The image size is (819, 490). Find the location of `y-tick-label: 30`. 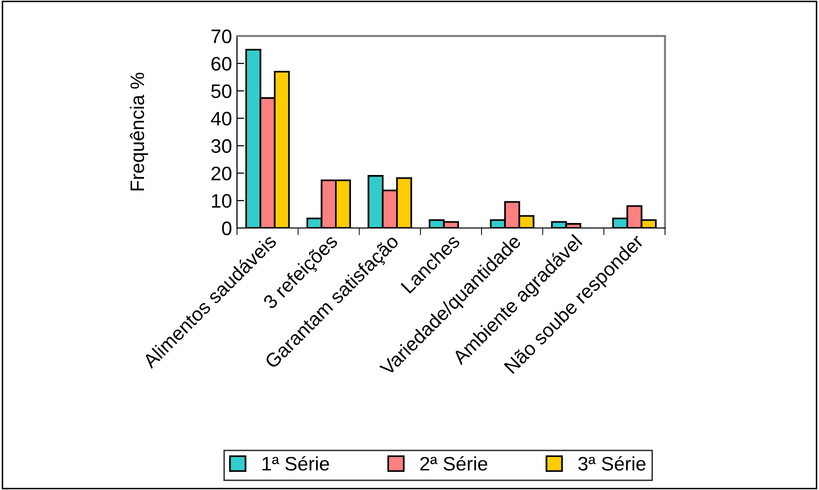

y-tick-label: 30 is located at coordinates (221, 146).